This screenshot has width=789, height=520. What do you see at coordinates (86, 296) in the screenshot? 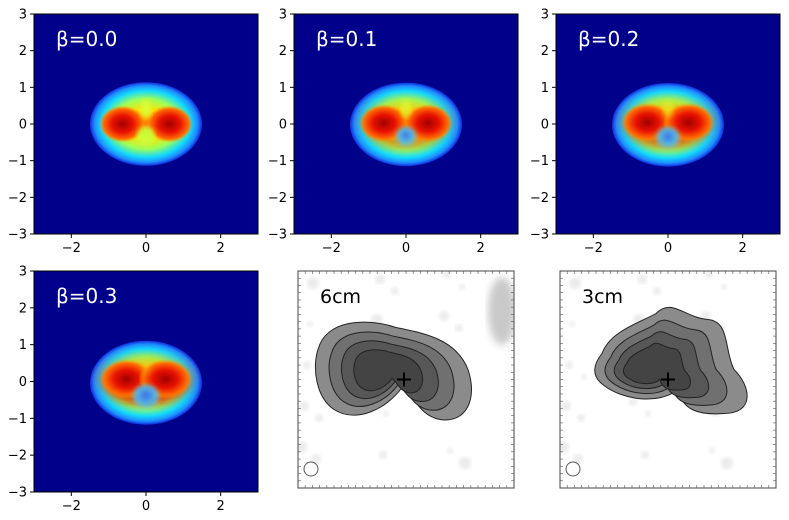
I see `beta-label: β=0.3` at bounding box center [86, 296].